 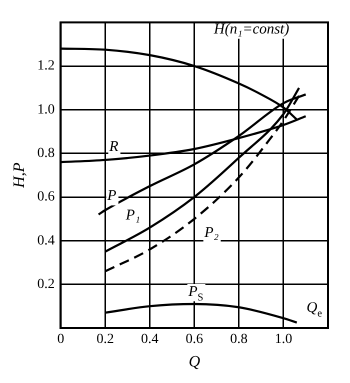 I want to click on x-tick-label: 0.8, so click(x=239, y=340).